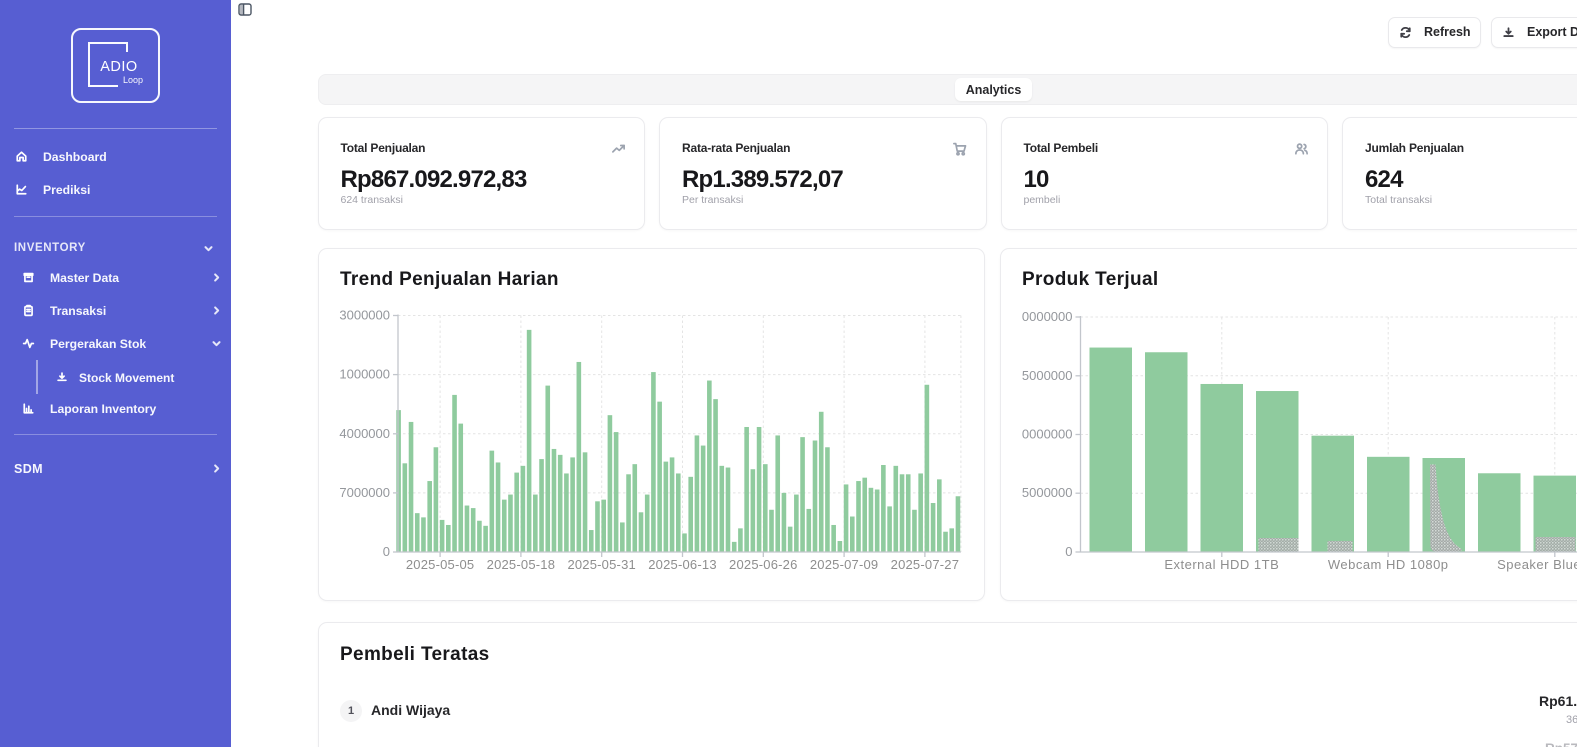  What do you see at coordinates (520, 564) in the screenshot?
I see `svg-text: 2025-05-18` at bounding box center [520, 564].